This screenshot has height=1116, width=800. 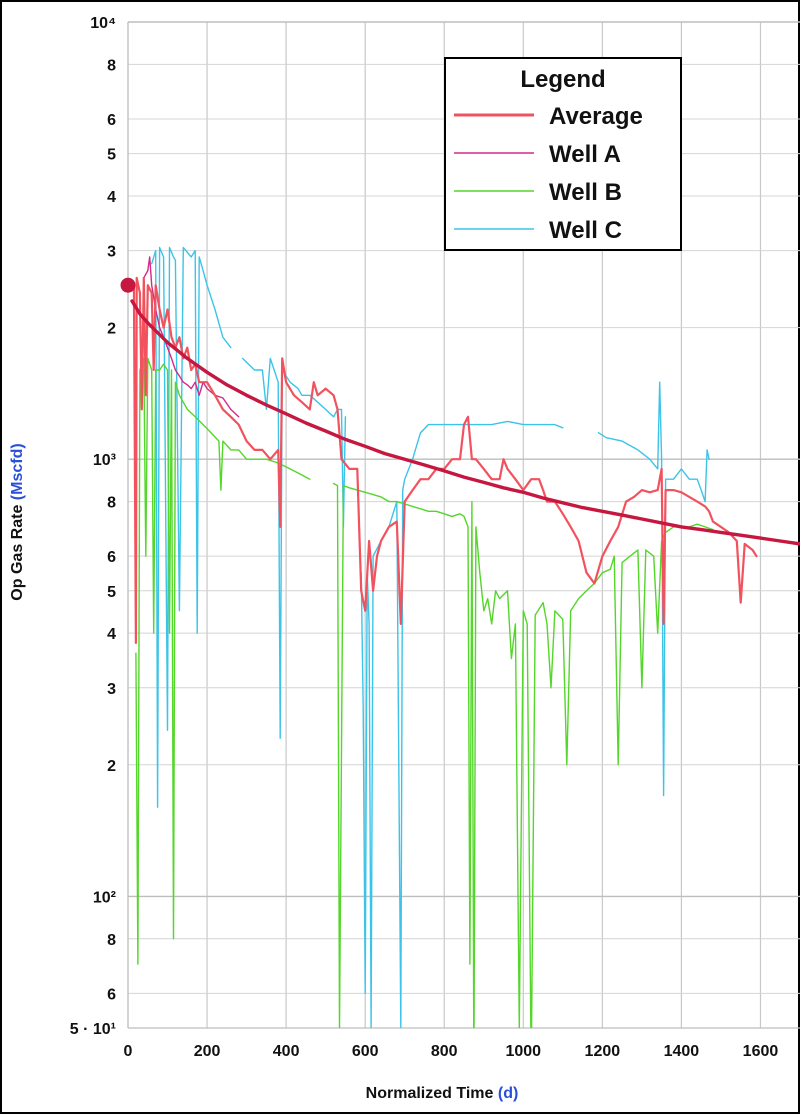 I want to click on fit-start-marker, so click(x=128, y=285).